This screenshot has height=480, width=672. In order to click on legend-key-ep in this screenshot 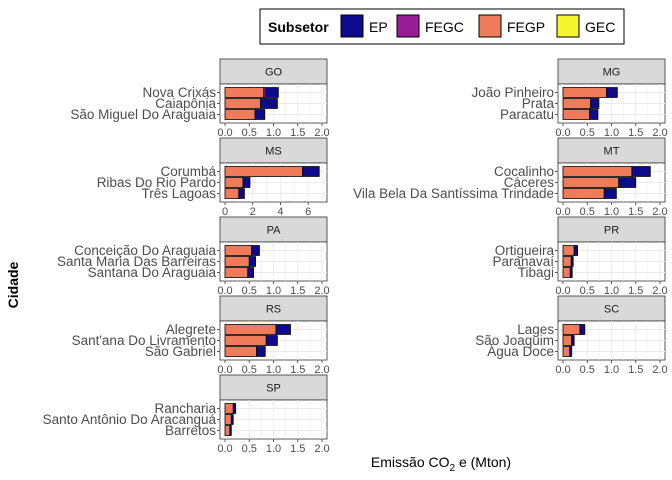, I will do `click(352, 26)`.